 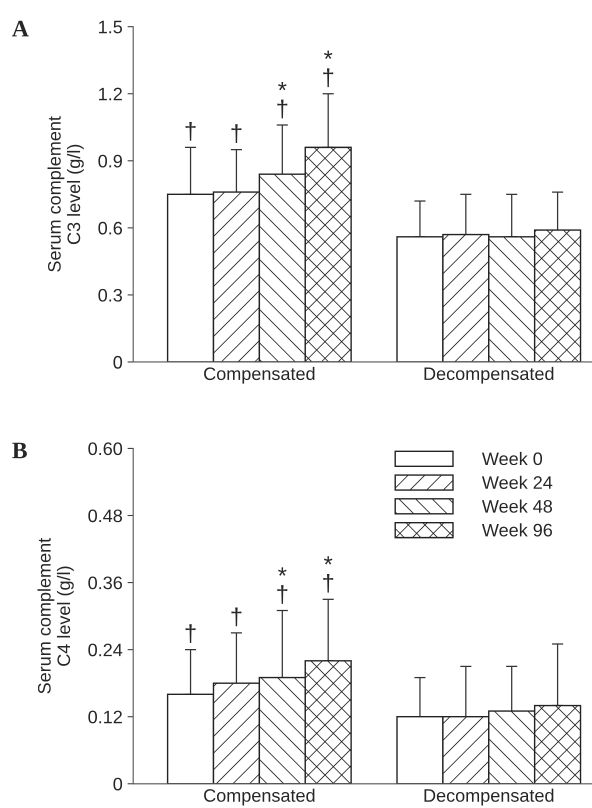 What do you see at coordinates (512, 459) in the screenshot?
I see `legend-label: Week 0` at bounding box center [512, 459].